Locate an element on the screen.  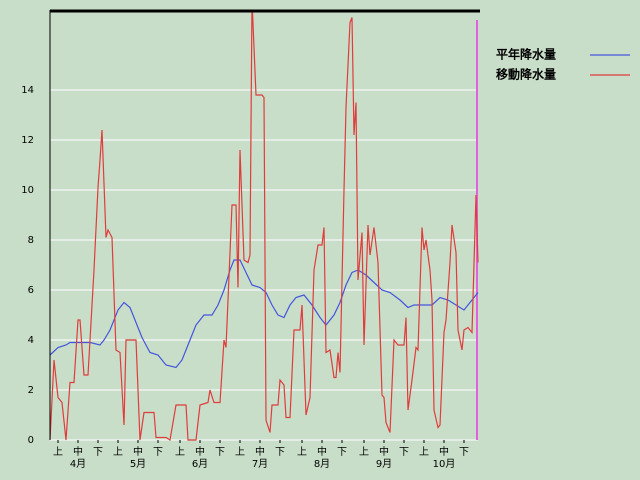
y-tick-label: 6 is located at coordinates (31, 290).